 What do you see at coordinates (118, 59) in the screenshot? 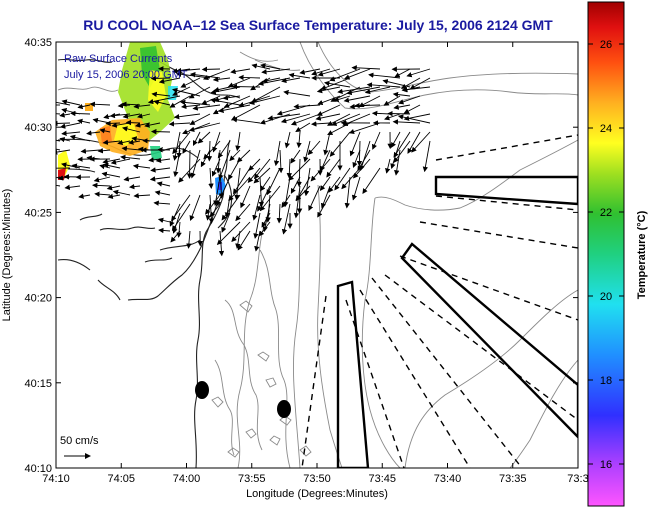
I see `overlay-title: Raw Surface Currents` at bounding box center [118, 59].